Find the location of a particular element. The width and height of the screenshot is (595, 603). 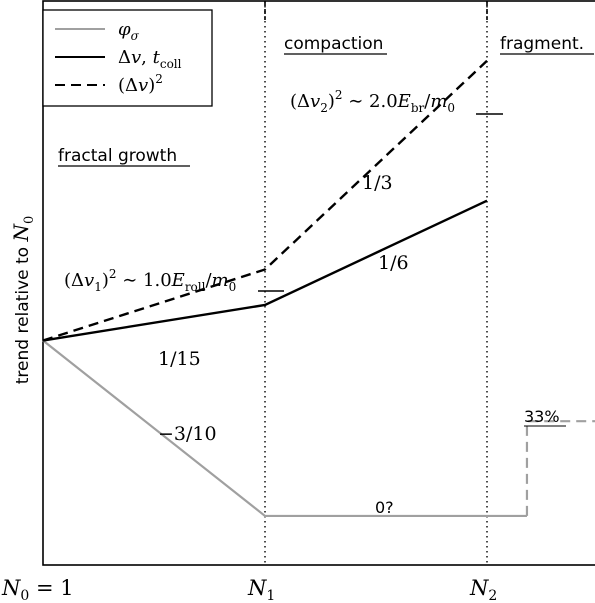

dv2-annotation: (Δv2)2 ∼ 2.0Ebr/m0 is located at coordinates (372, 101).